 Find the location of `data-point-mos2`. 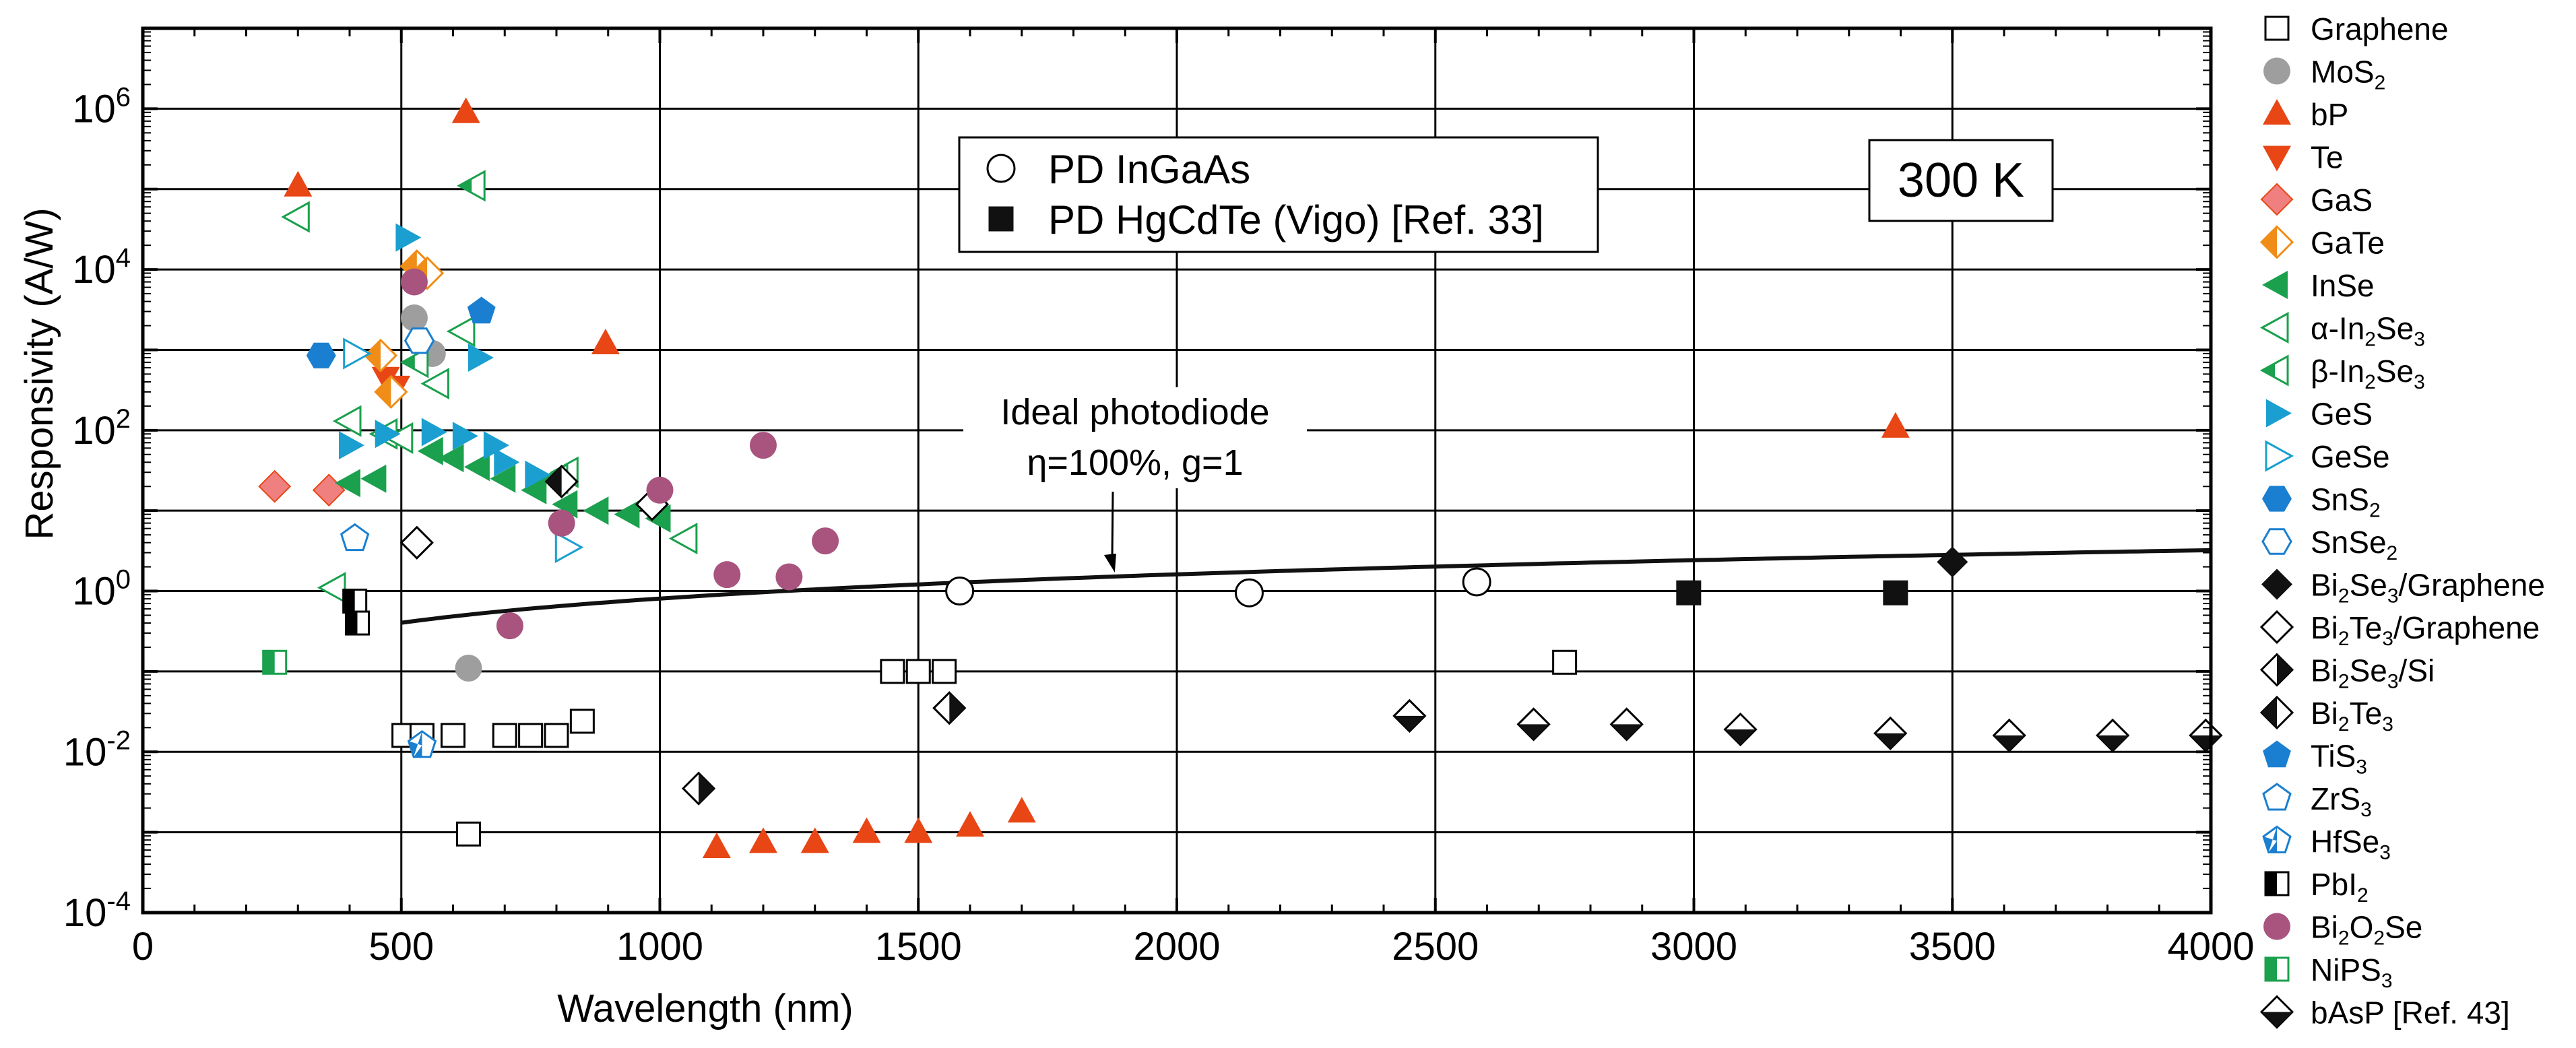

data-point-mos2 is located at coordinates (414, 317).